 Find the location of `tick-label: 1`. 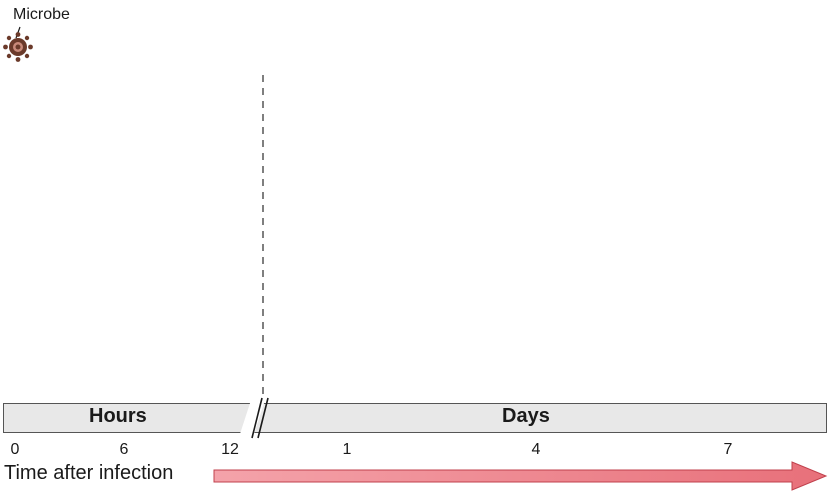

tick-label: 1 is located at coordinates (347, 449).